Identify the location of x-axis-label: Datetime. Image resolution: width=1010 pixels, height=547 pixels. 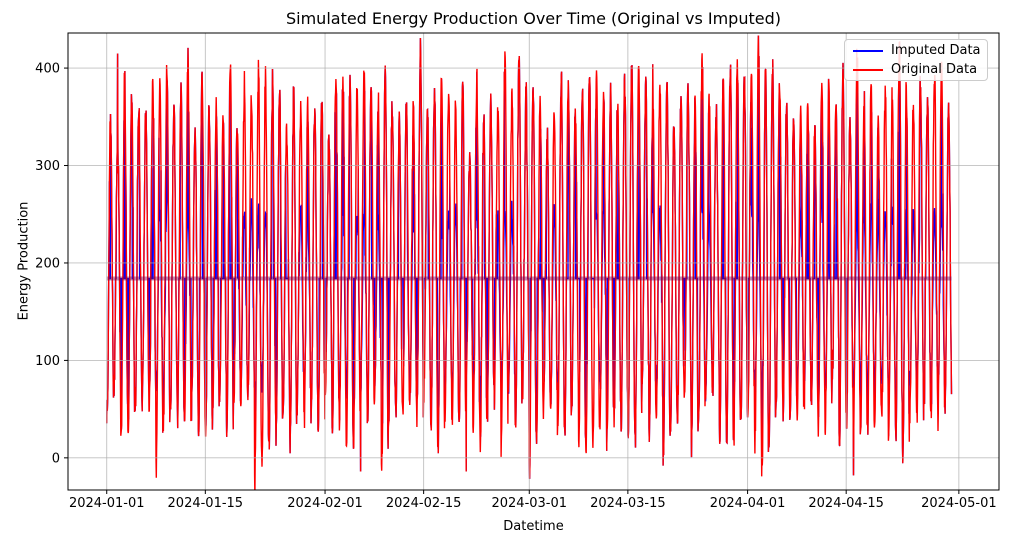
(533, 526).